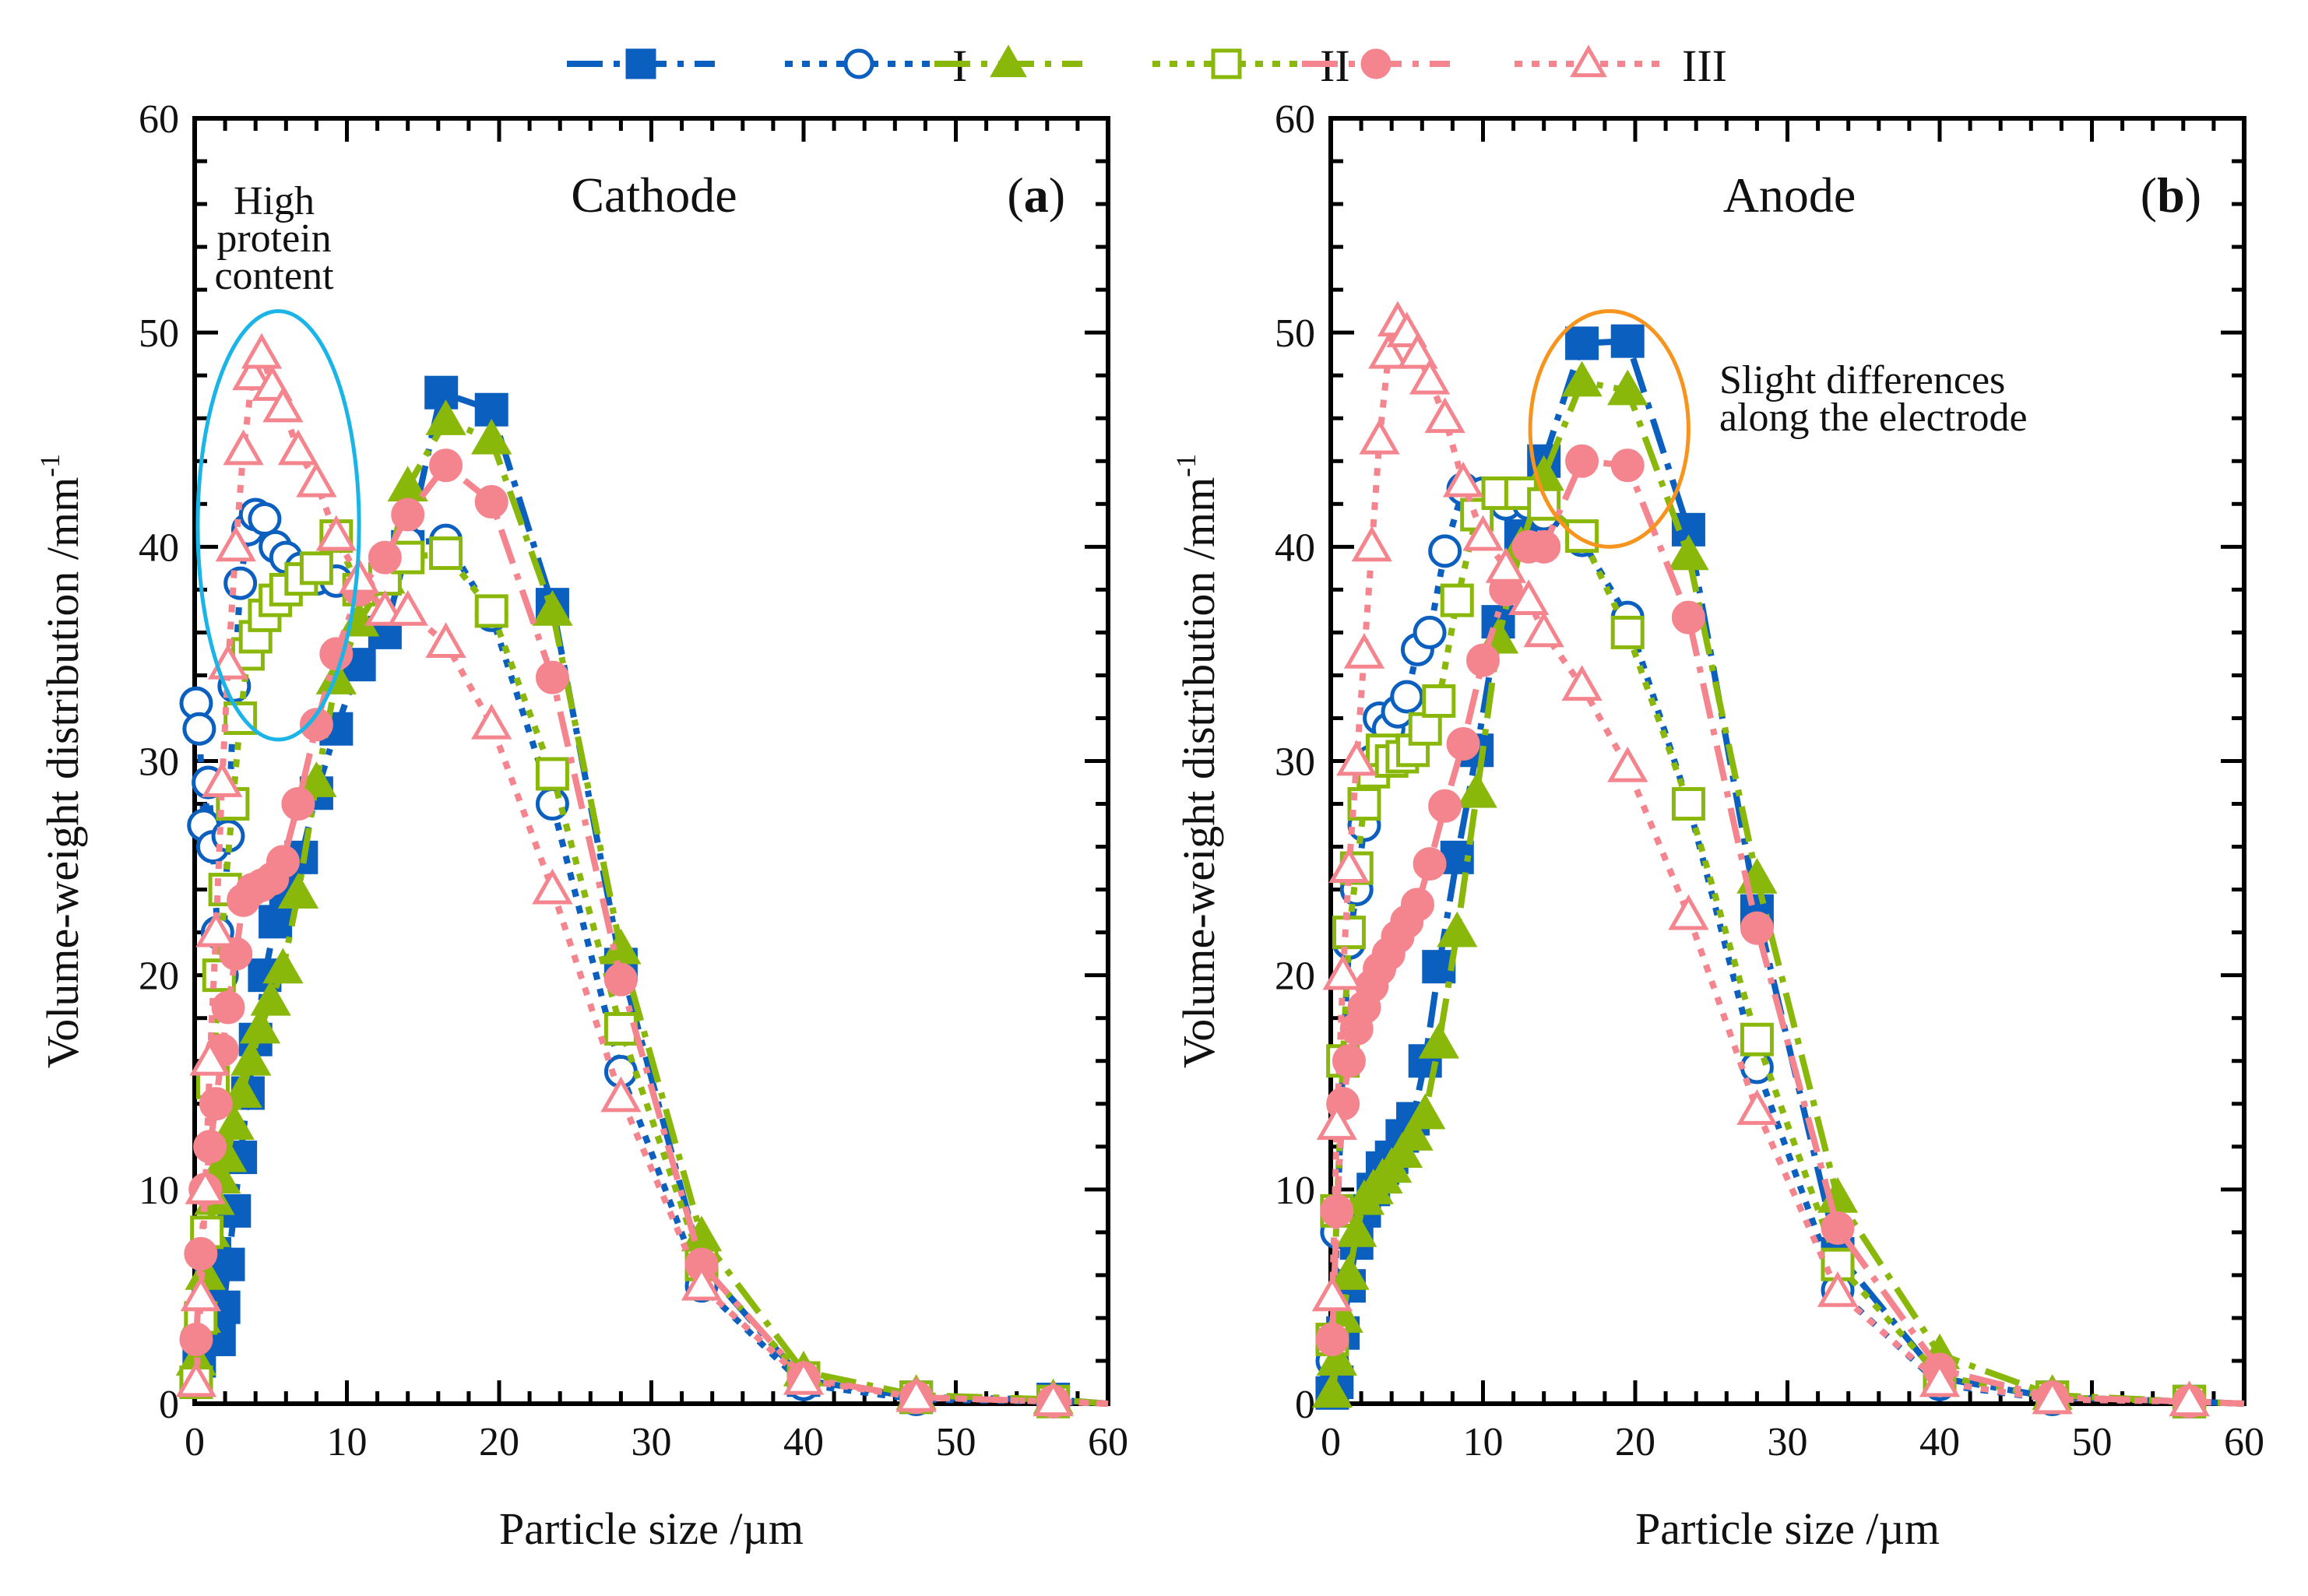 Image resolution: width=2308 pixels, height=1596 pixels. What do you see at coordinates (876, 65) in the screenshot?
I see `legend-entry: I` at bounding box center [876, 65].